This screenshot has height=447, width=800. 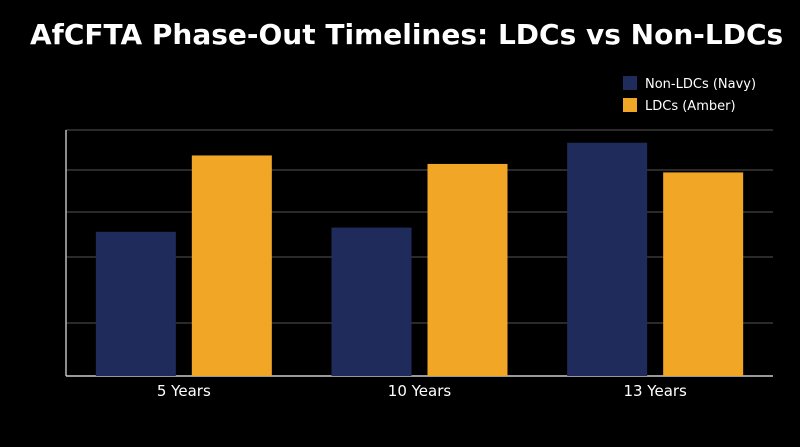 What do you see at coordinates (700, 84) in the screenshot?
I see `legend-label: Non-LDCs (Navy)` at bounding box center [700, 84].